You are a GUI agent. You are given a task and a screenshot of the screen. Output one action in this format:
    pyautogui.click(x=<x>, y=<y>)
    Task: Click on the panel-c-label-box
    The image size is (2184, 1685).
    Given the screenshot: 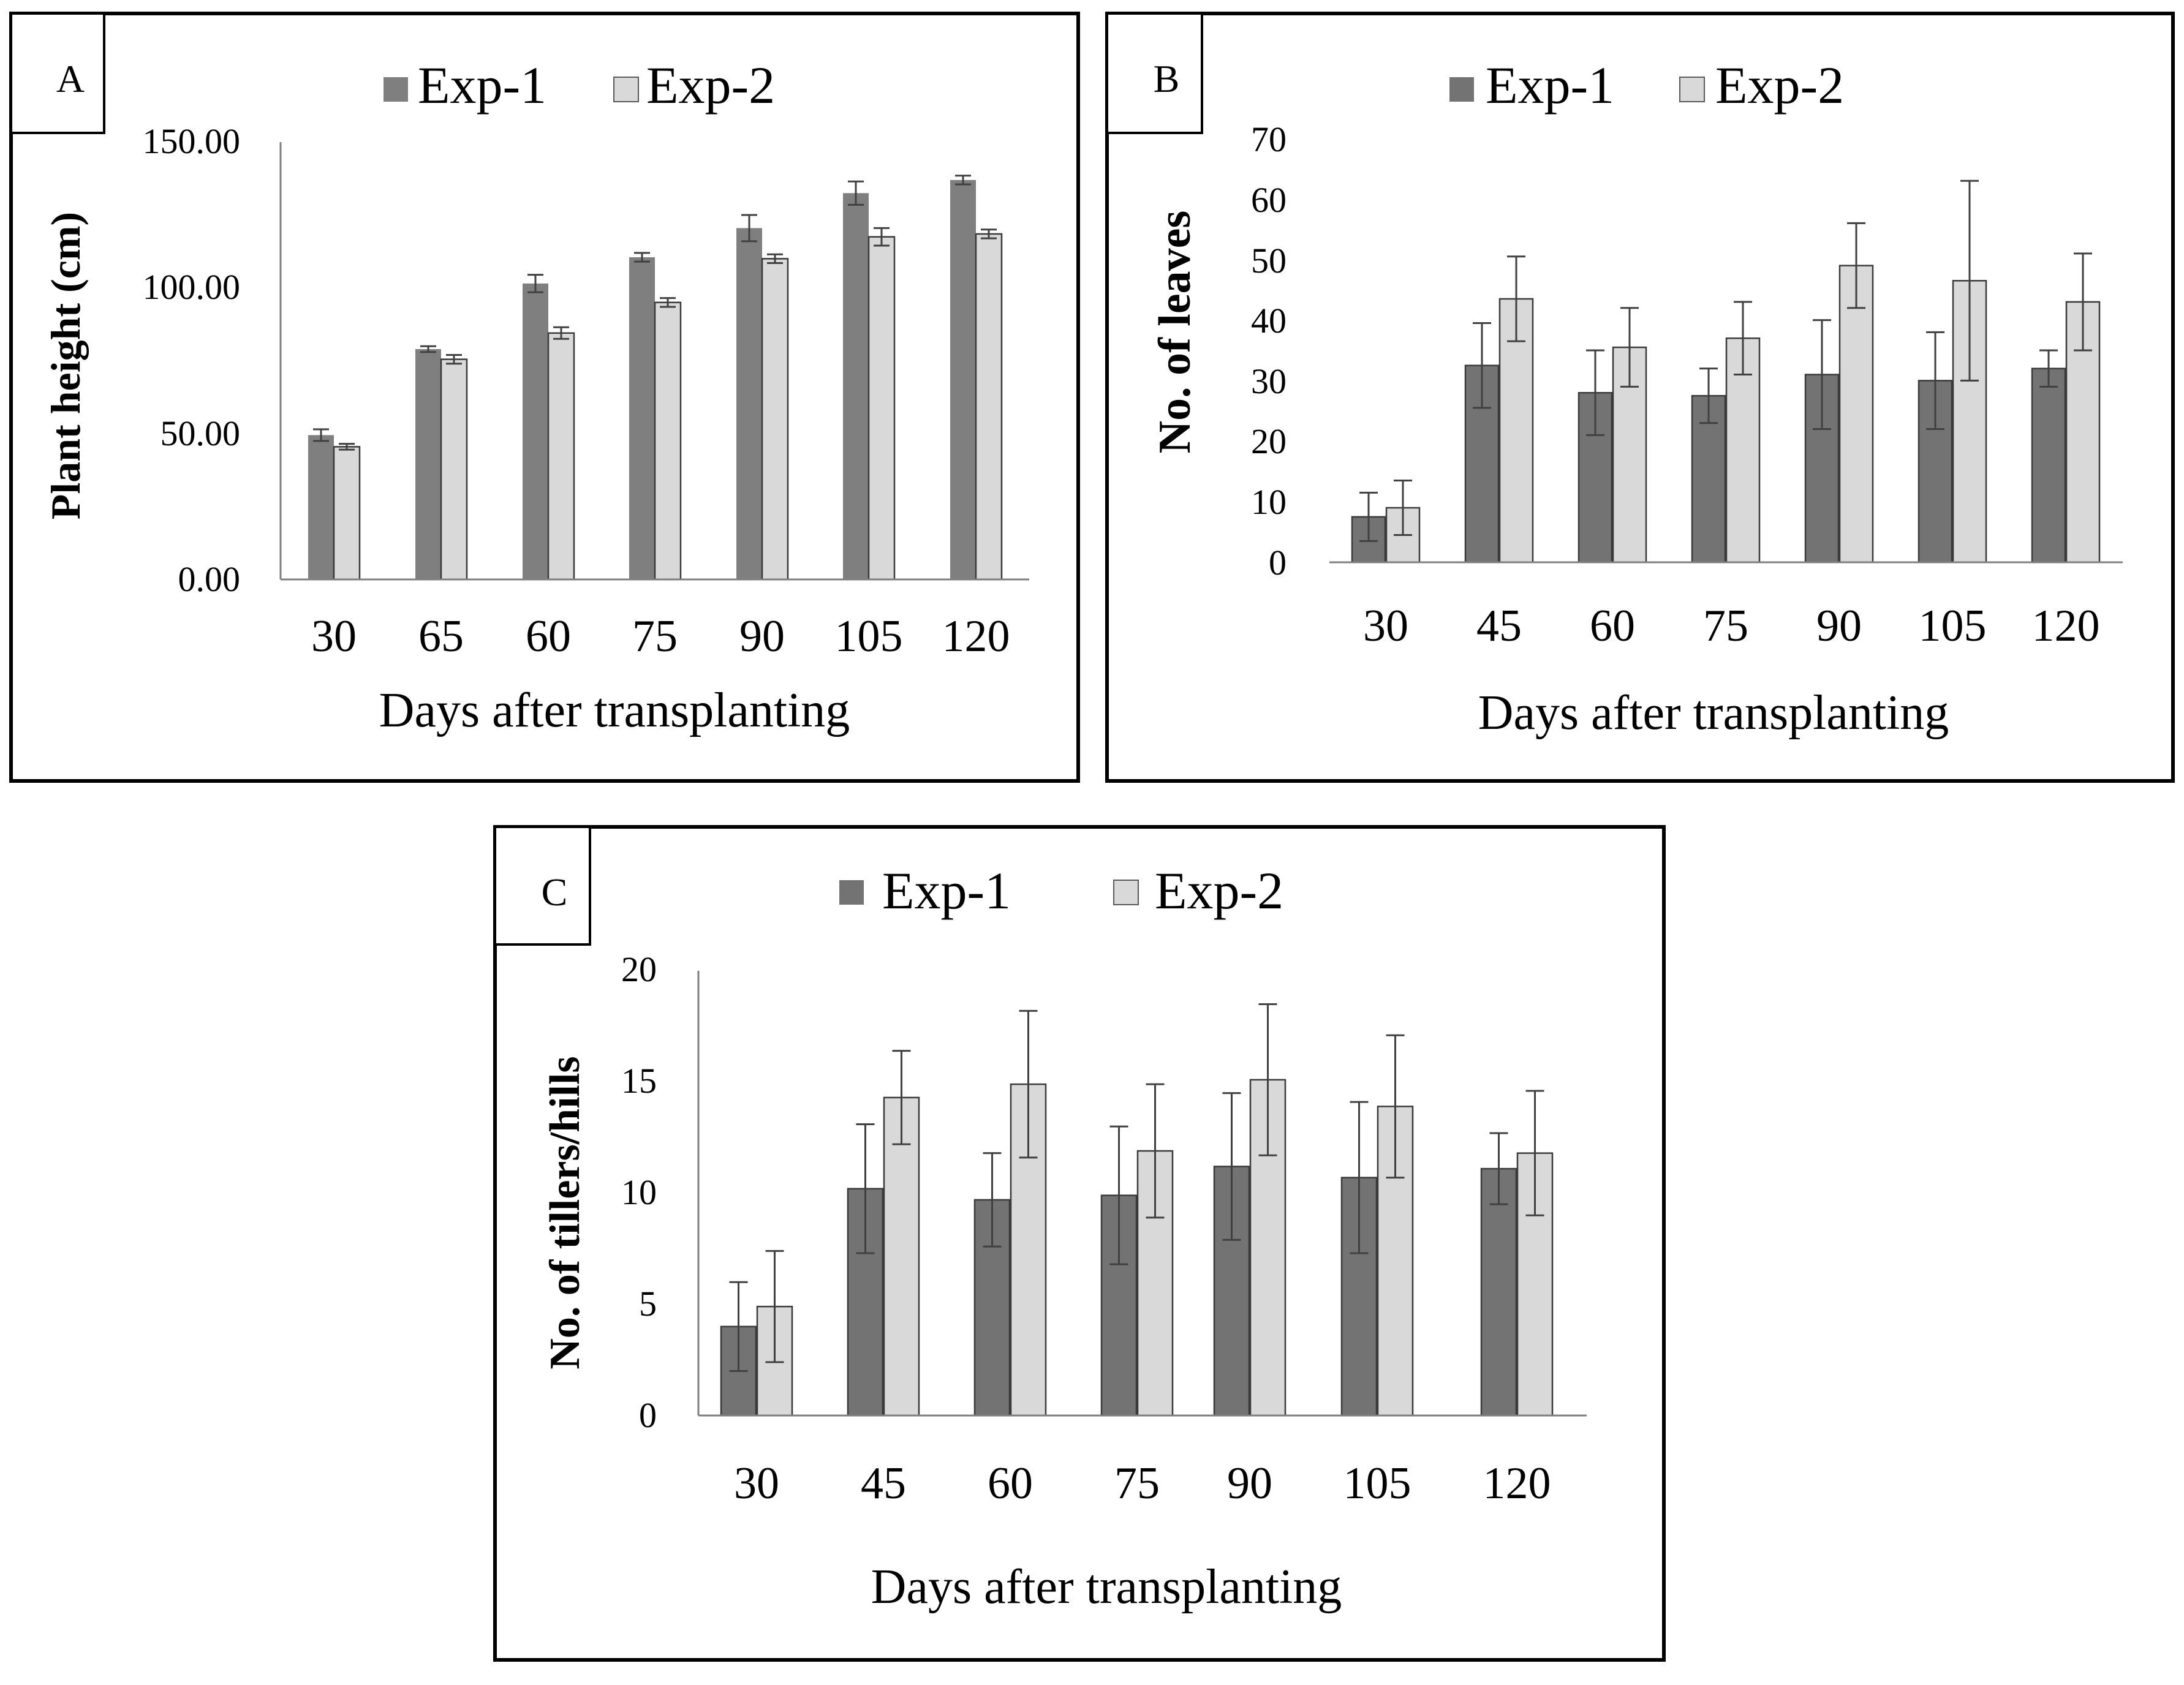 What is the action you would take?
    pyautogui.click(x=542, y=886)
    